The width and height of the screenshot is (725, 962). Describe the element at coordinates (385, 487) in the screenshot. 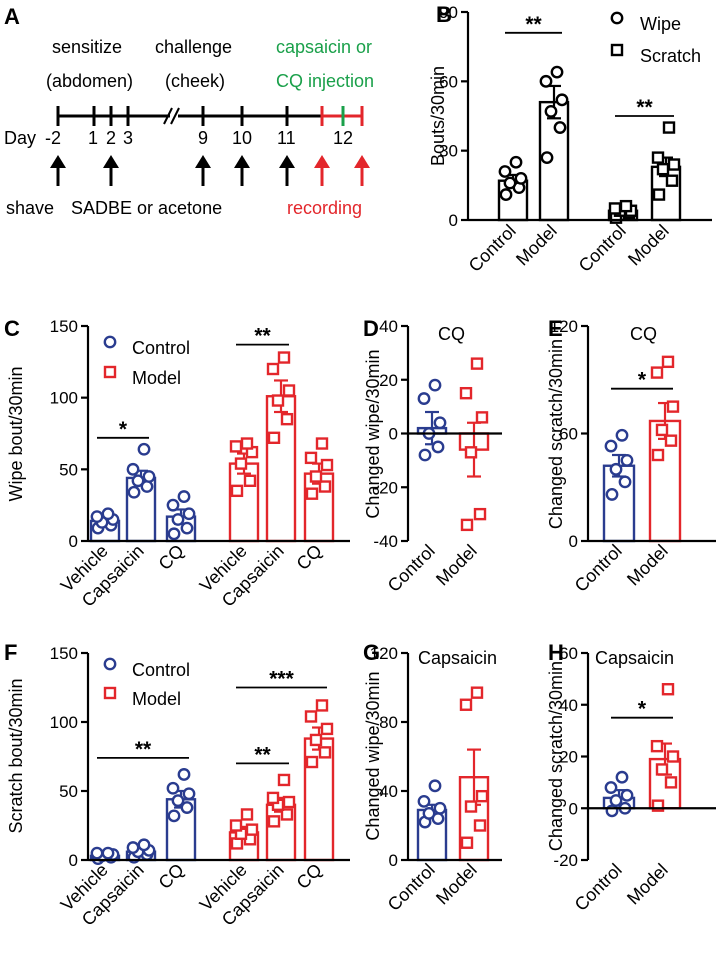

I see `y-tick-label: -20` at that location.